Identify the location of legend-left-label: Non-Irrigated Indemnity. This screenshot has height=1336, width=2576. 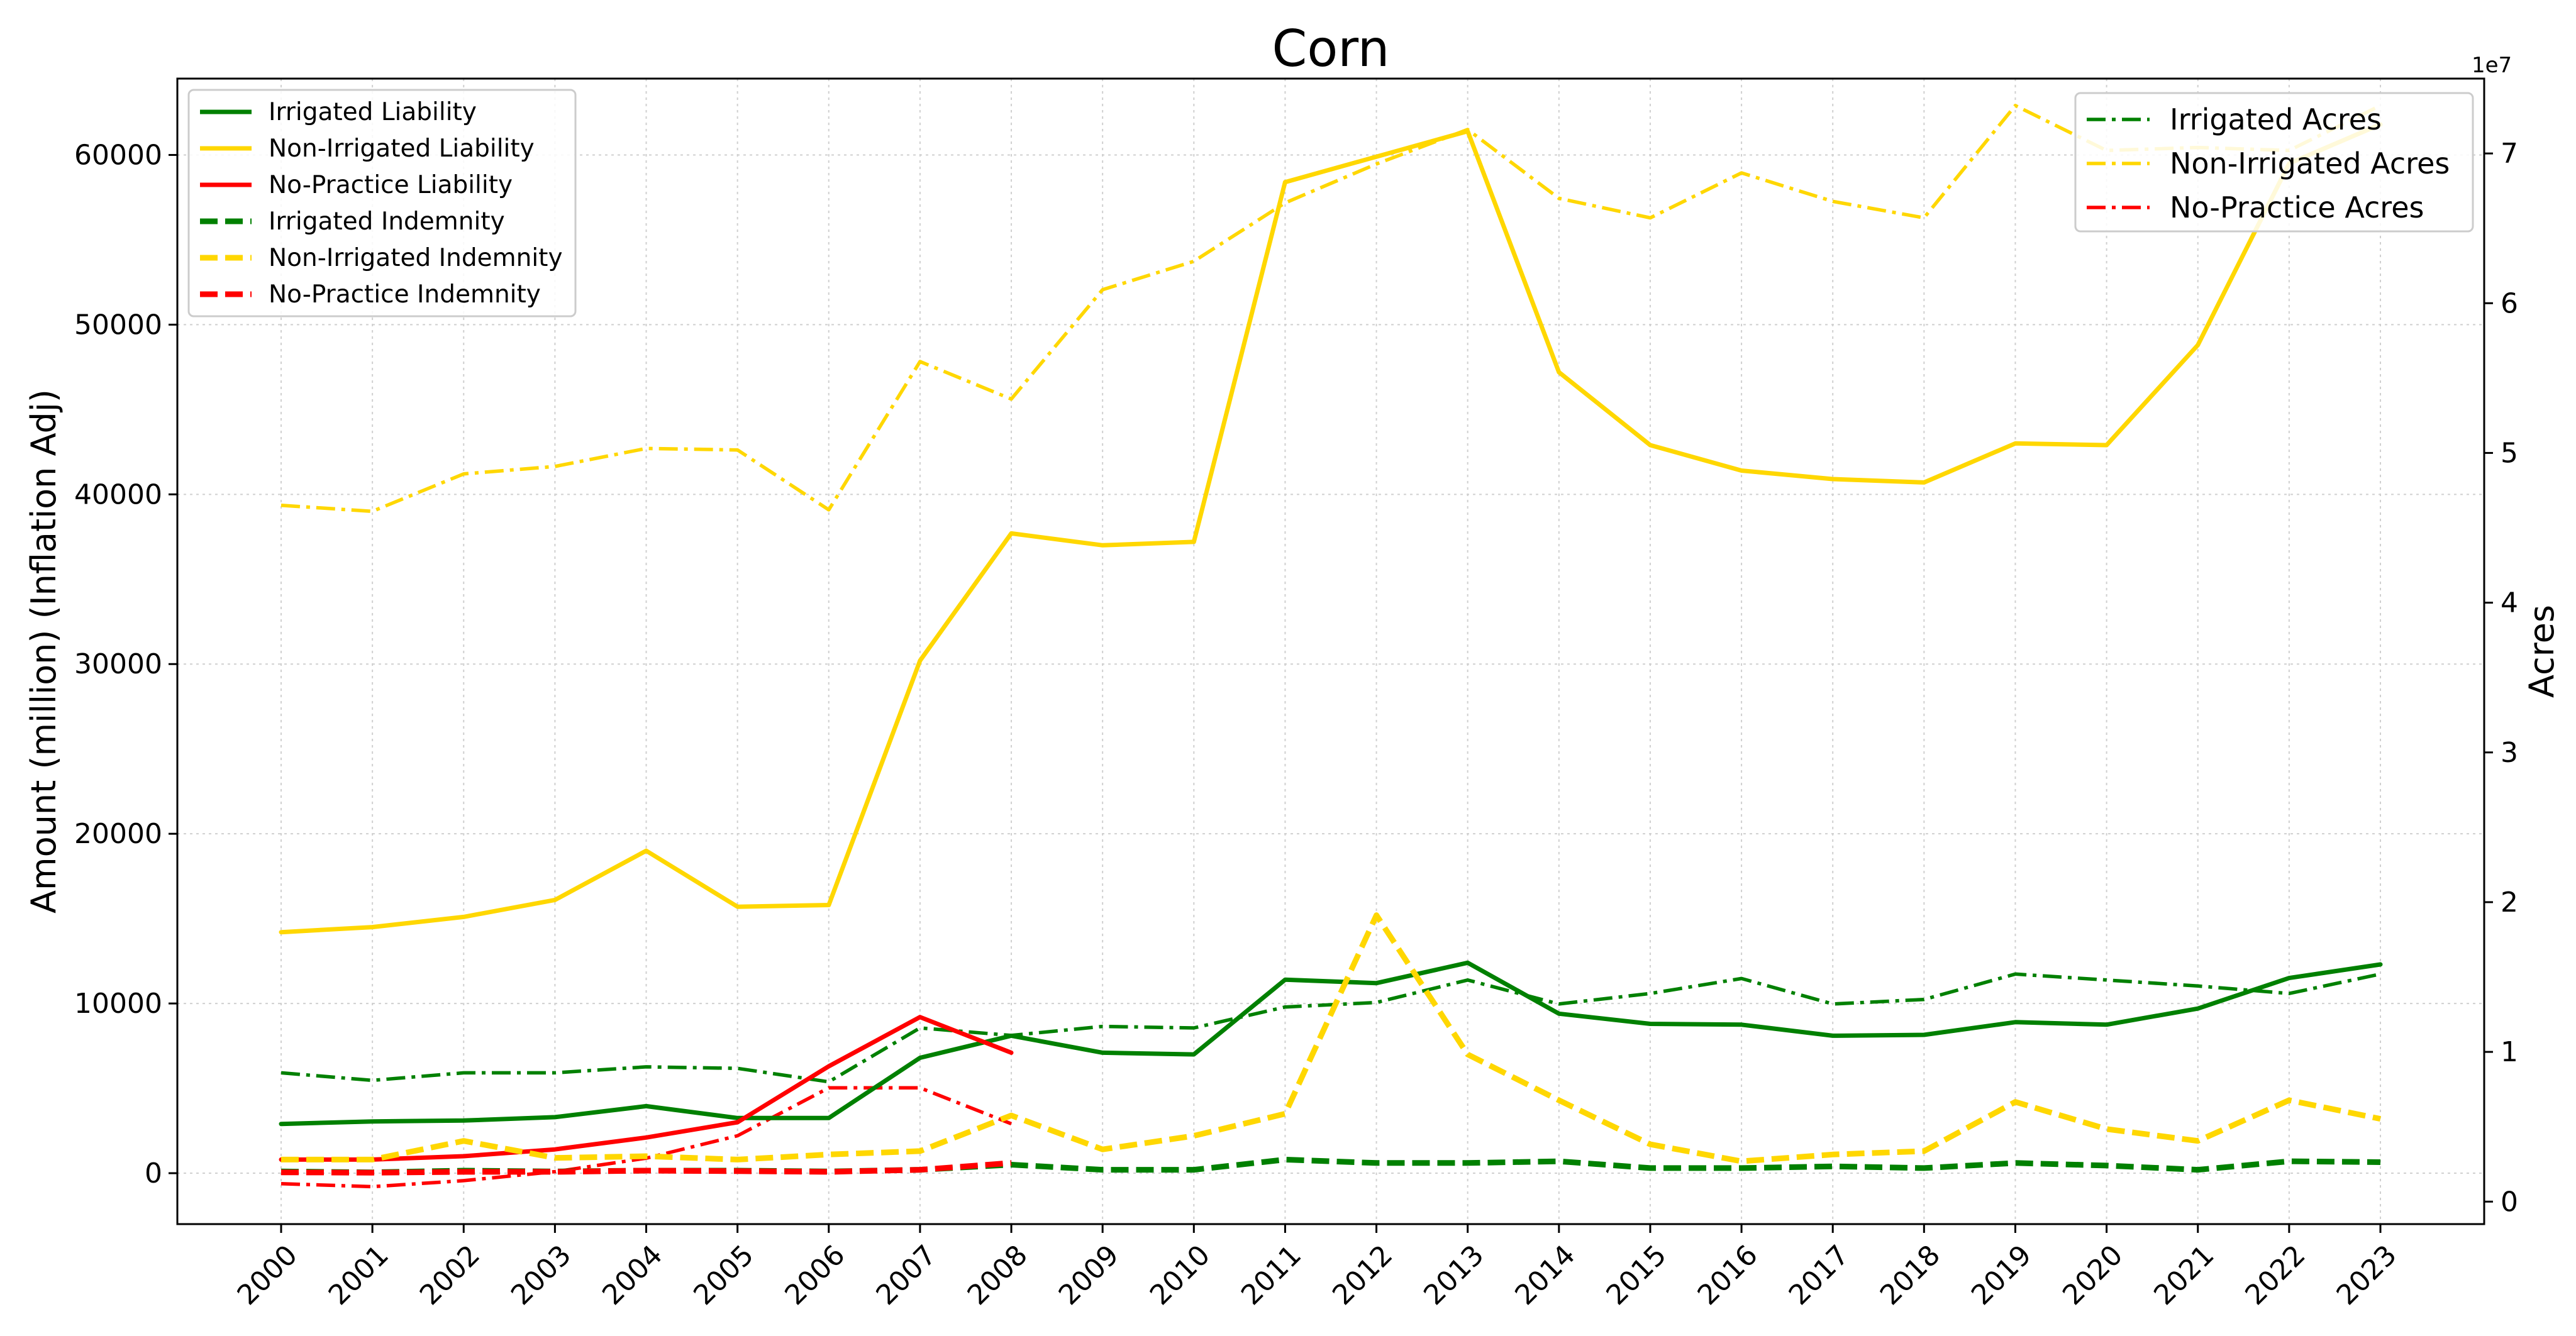
(416, 258).